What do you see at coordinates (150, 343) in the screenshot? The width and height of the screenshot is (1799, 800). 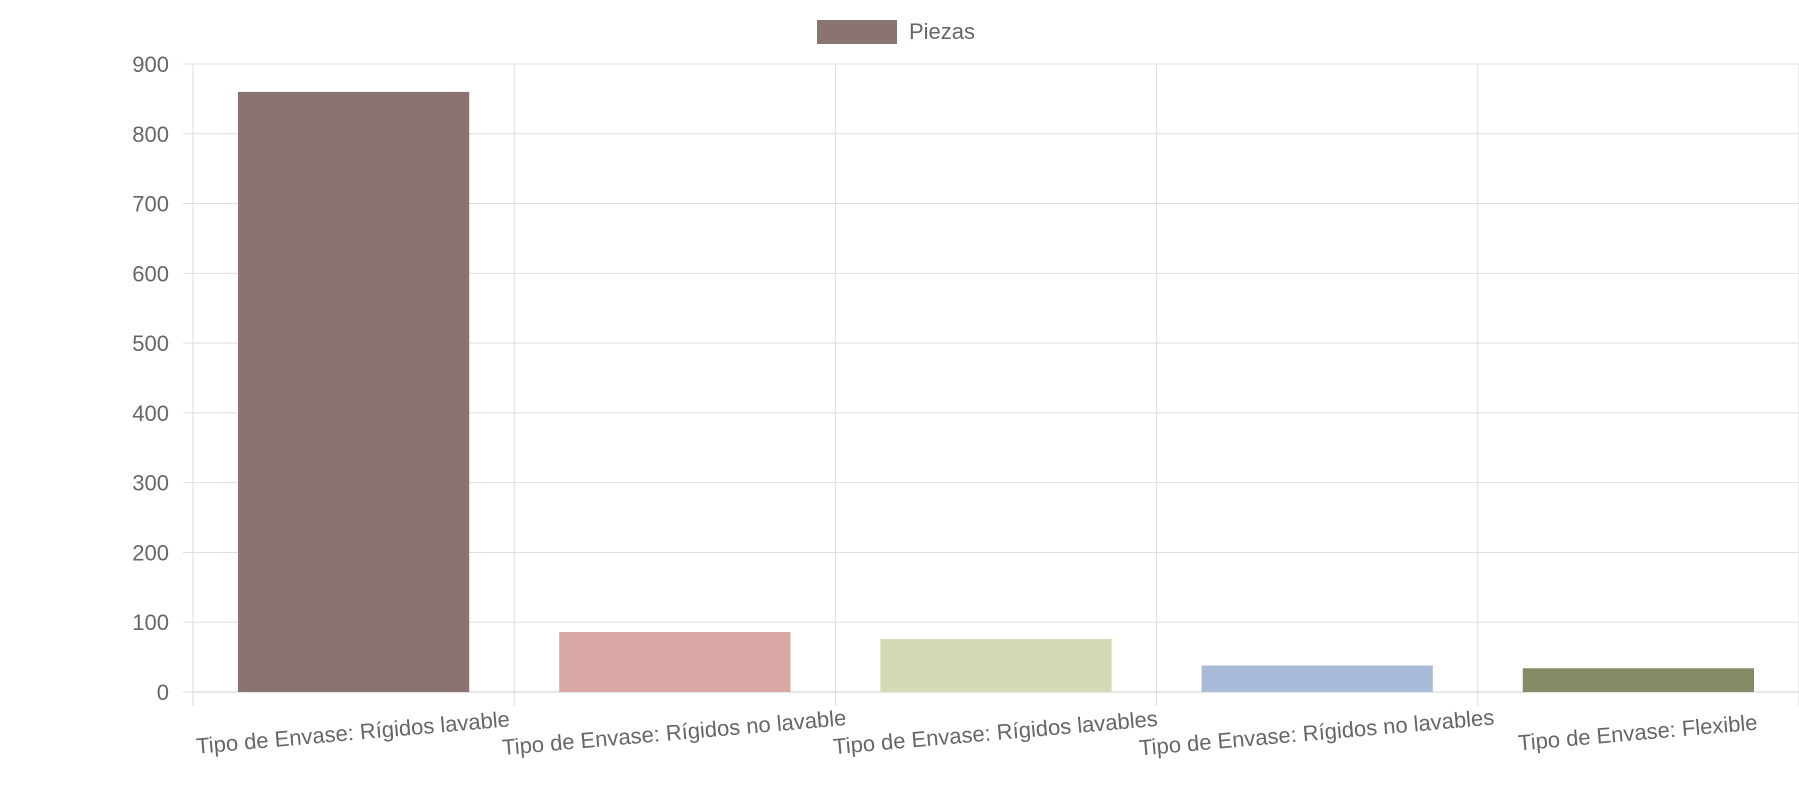 I see `y-tick-label: 500` at bounding box center [150, 343].